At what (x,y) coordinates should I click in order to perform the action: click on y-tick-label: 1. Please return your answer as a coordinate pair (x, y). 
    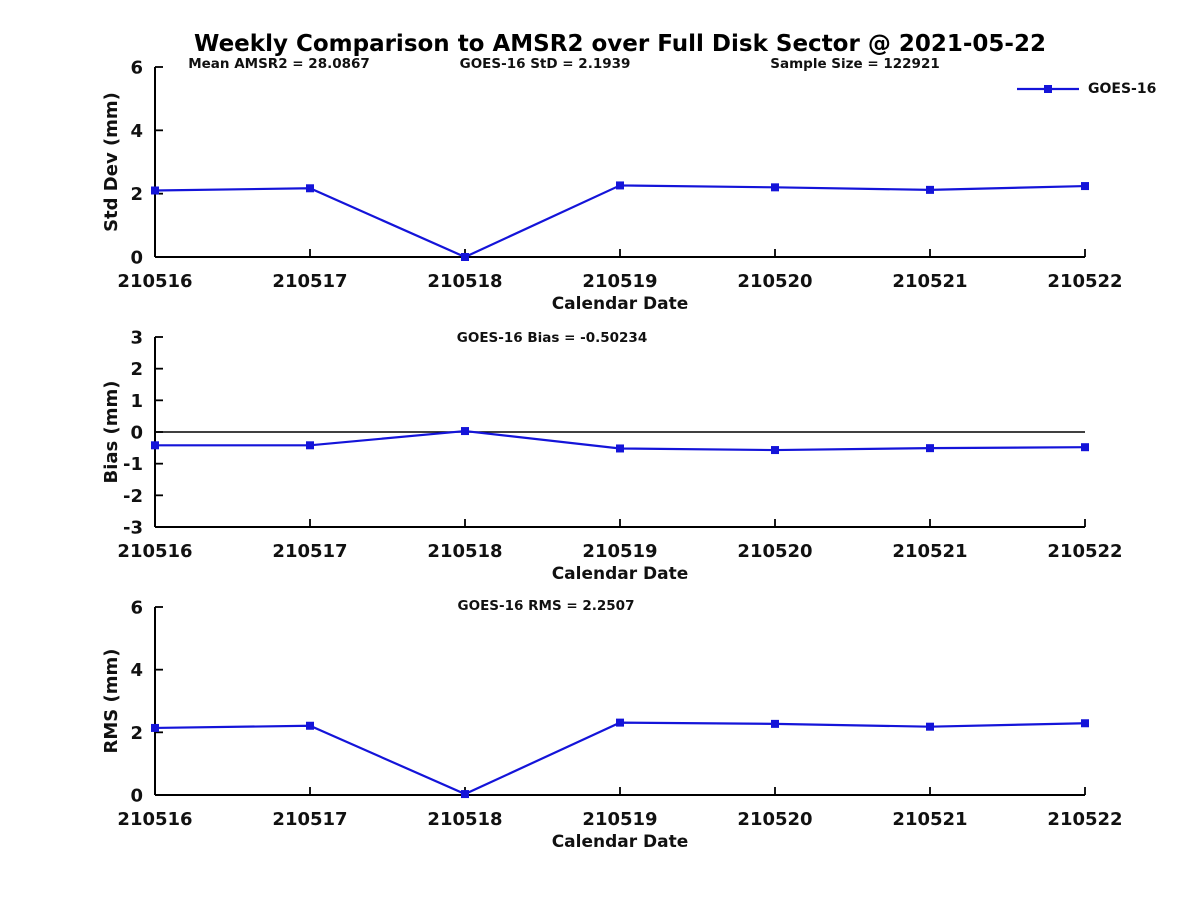
    Looking at the image, I should click on (136, 401).